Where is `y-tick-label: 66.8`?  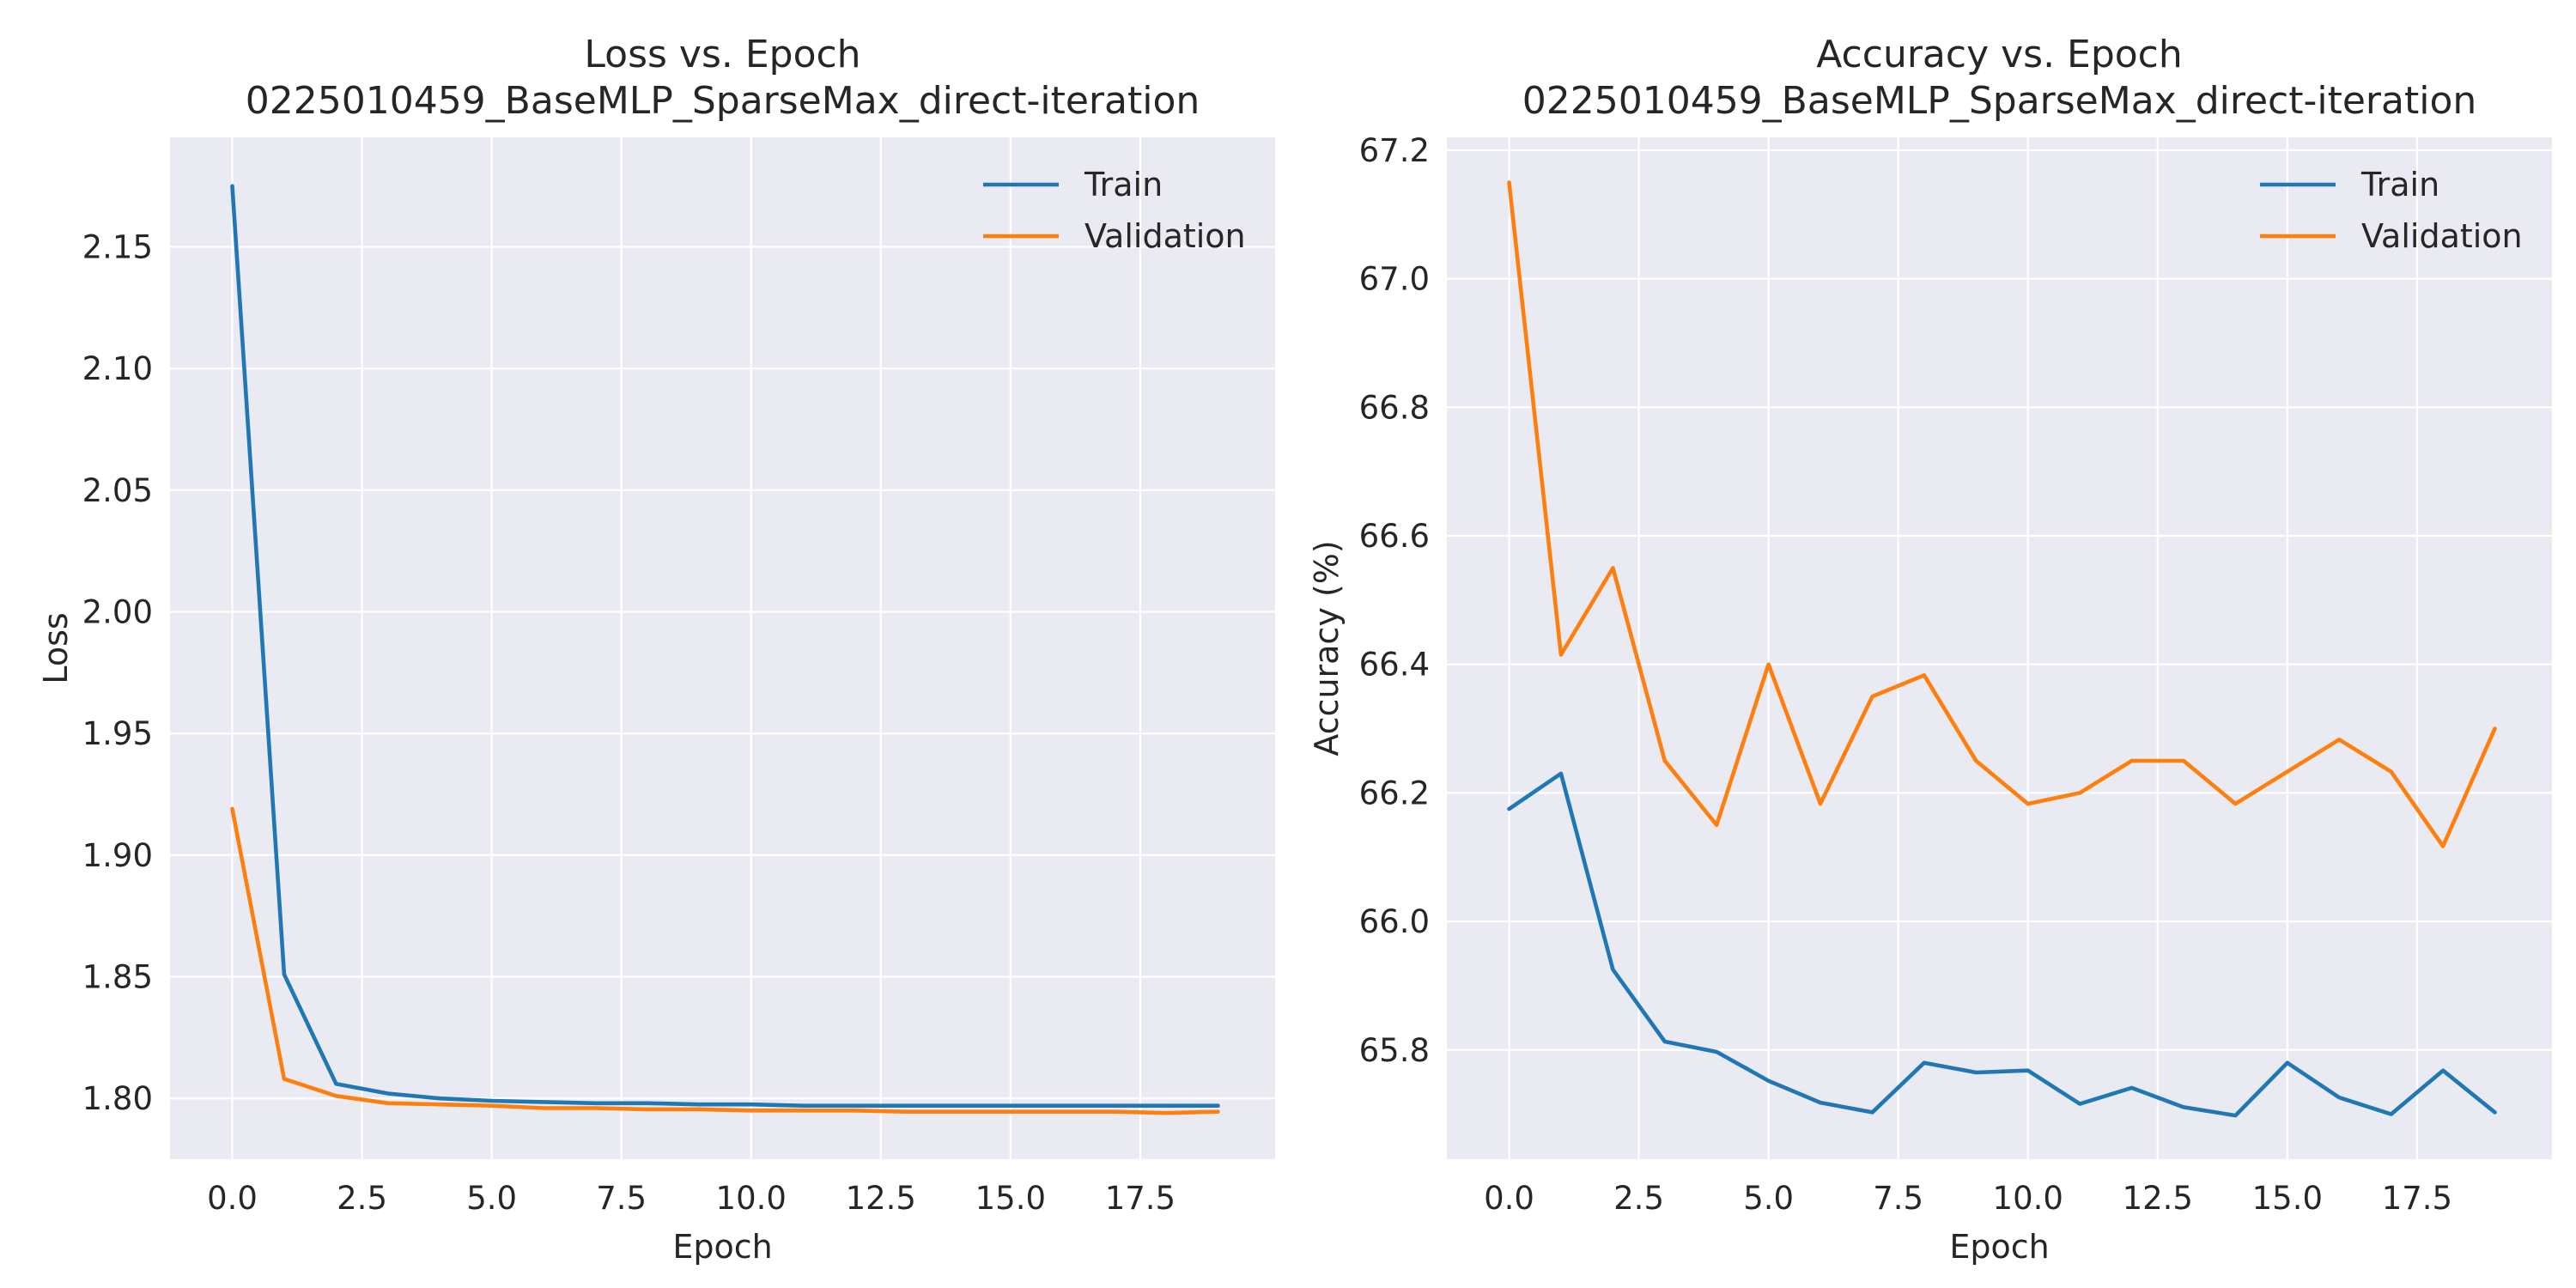
y-tick-label: 66.8 is located at coordinates (1394, 408).